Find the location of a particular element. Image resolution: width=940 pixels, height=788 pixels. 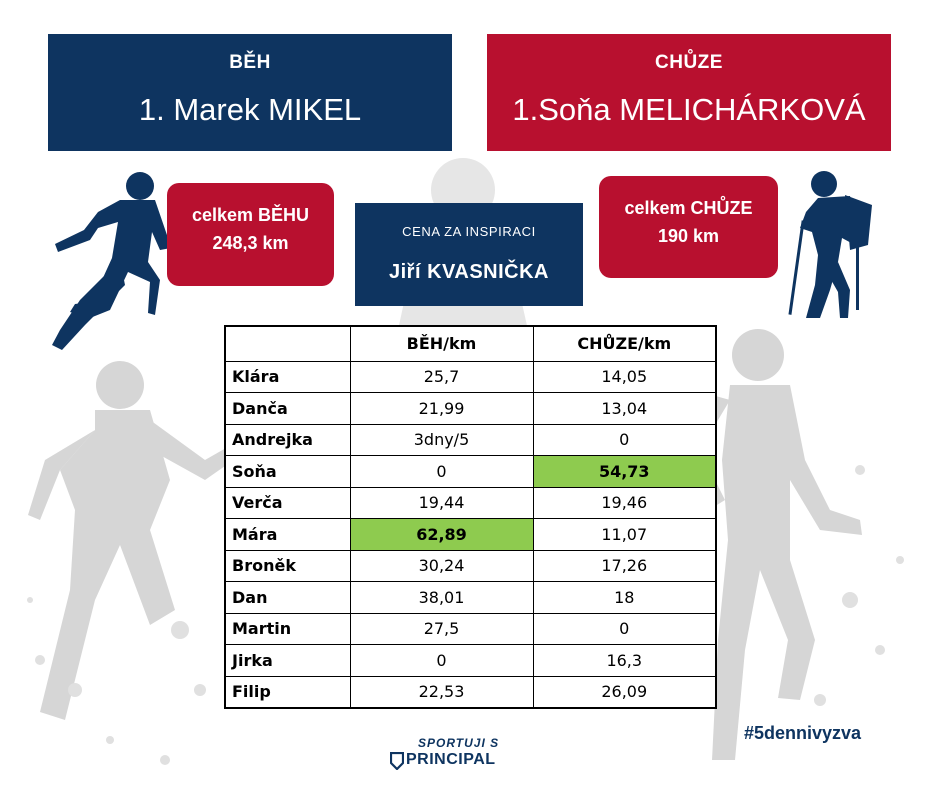

inspiration-award-panel: CENA ZA INSPIRACI Jiří KVASNIČKA is located at coordinates (469, 254).